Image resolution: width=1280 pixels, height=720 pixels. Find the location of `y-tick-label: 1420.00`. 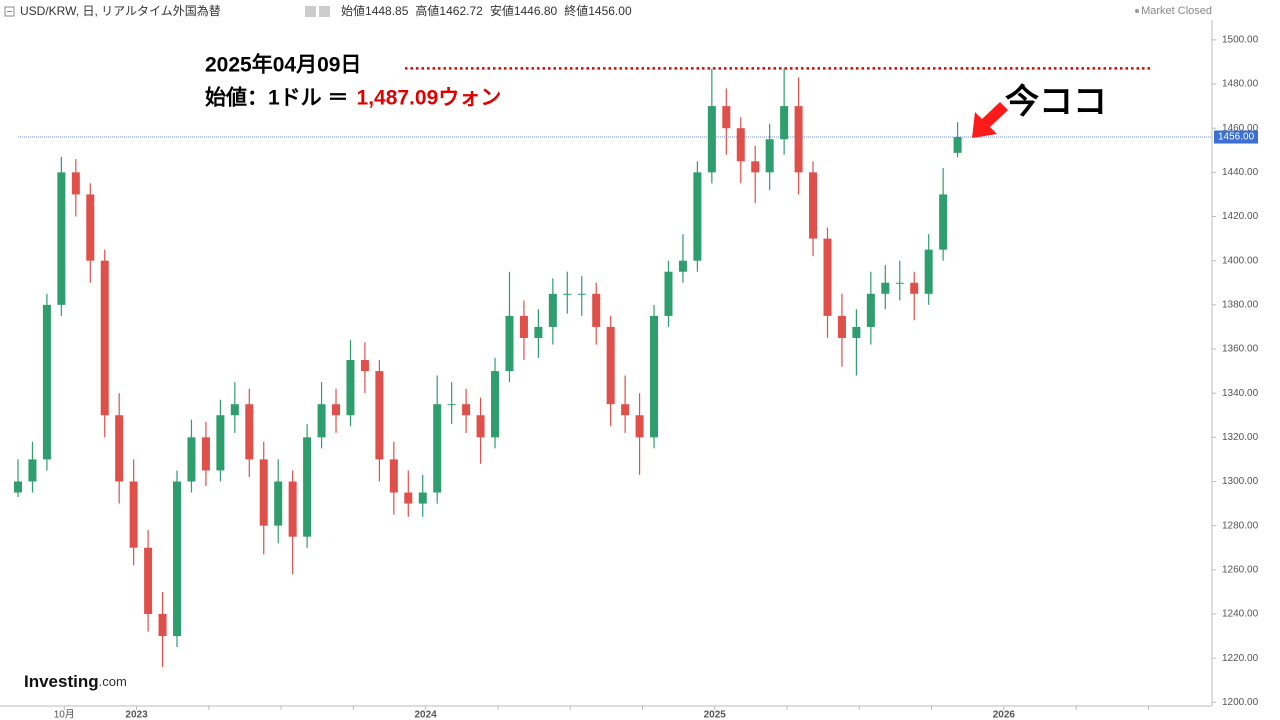

y-tick-label: 1420.00 is located at coordinates (1240, 216).